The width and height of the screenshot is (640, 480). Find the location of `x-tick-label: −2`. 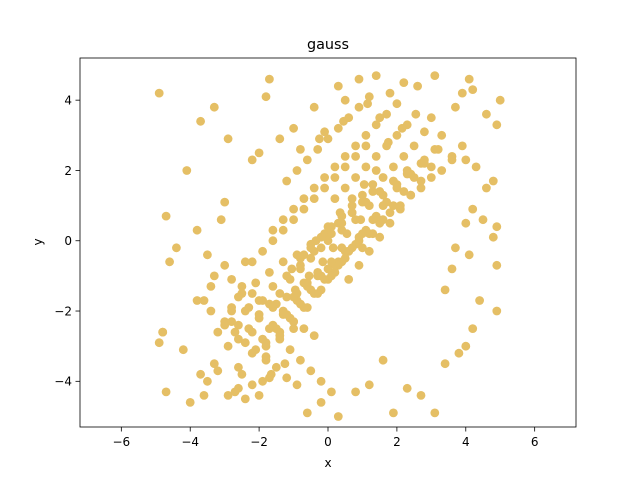

x-tick-label: −2 is located at coordinates (259, 442).